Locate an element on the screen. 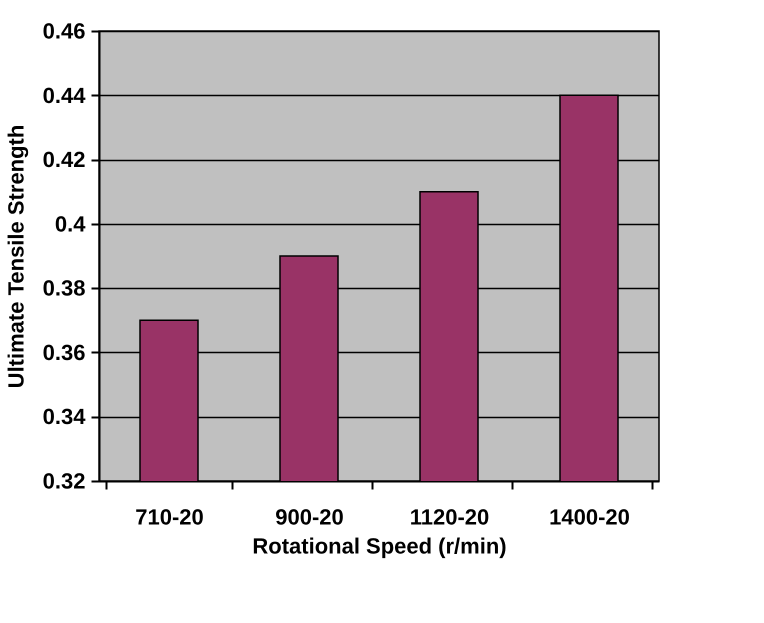 Image resolution: width=764 pixels, height=623 pixels. y-tick-label: 0.32 is located at coordinates (64, 481).